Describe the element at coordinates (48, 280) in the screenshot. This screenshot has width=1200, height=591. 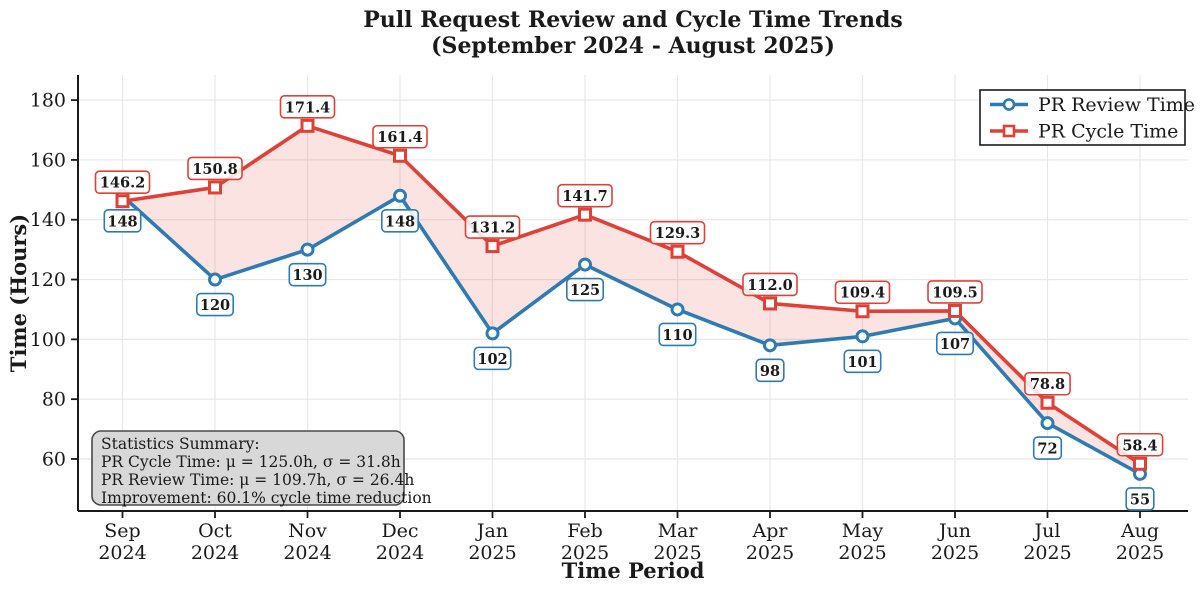
I see `y-tick-label: 120` at that location.